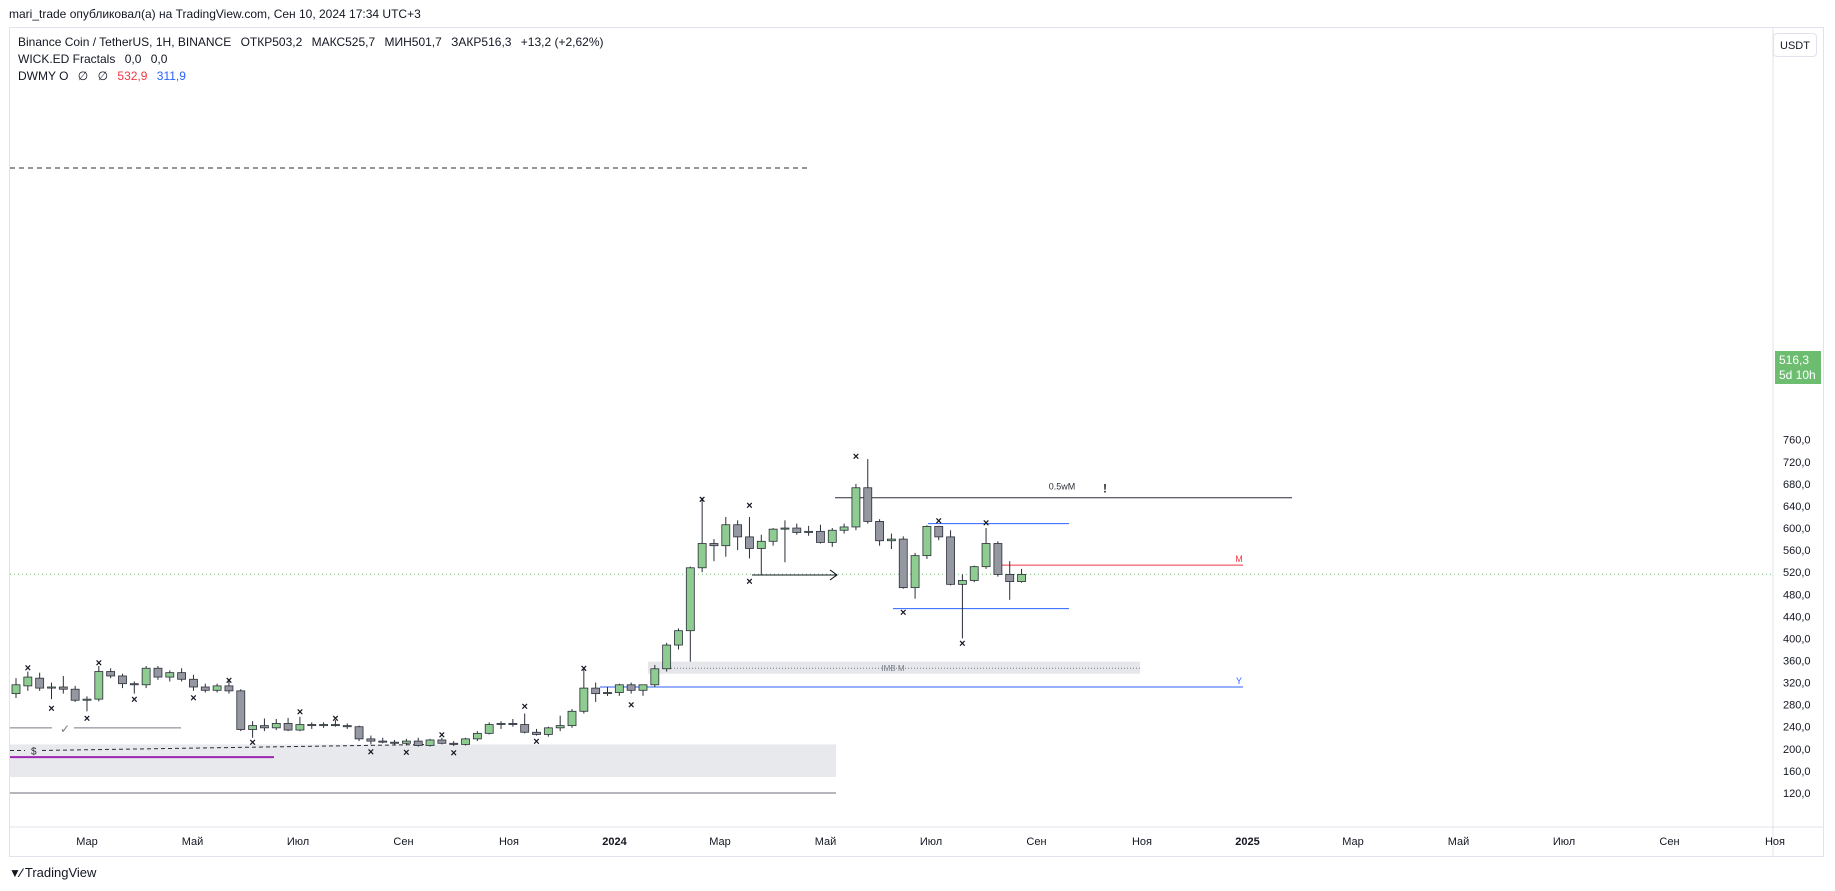 The height and width of the screenshot is (891, 1835). What do you see at coordinates (60, 872) in the screenshot?
I see `brand-name: TradingView` at bounding box center [60, 872].